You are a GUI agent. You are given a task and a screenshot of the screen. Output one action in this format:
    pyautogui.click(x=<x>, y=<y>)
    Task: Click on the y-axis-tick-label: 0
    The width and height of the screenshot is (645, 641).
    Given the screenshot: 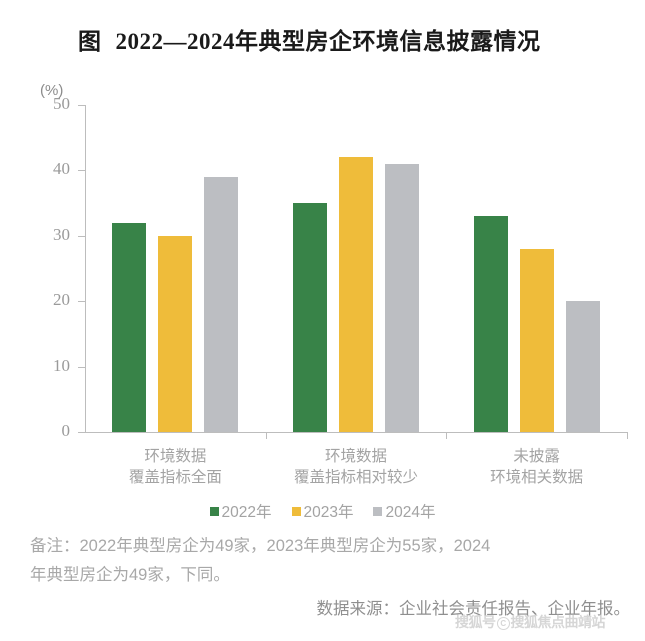 What is the action you would take?
    pyautogui.click(x=66, y=430)
    